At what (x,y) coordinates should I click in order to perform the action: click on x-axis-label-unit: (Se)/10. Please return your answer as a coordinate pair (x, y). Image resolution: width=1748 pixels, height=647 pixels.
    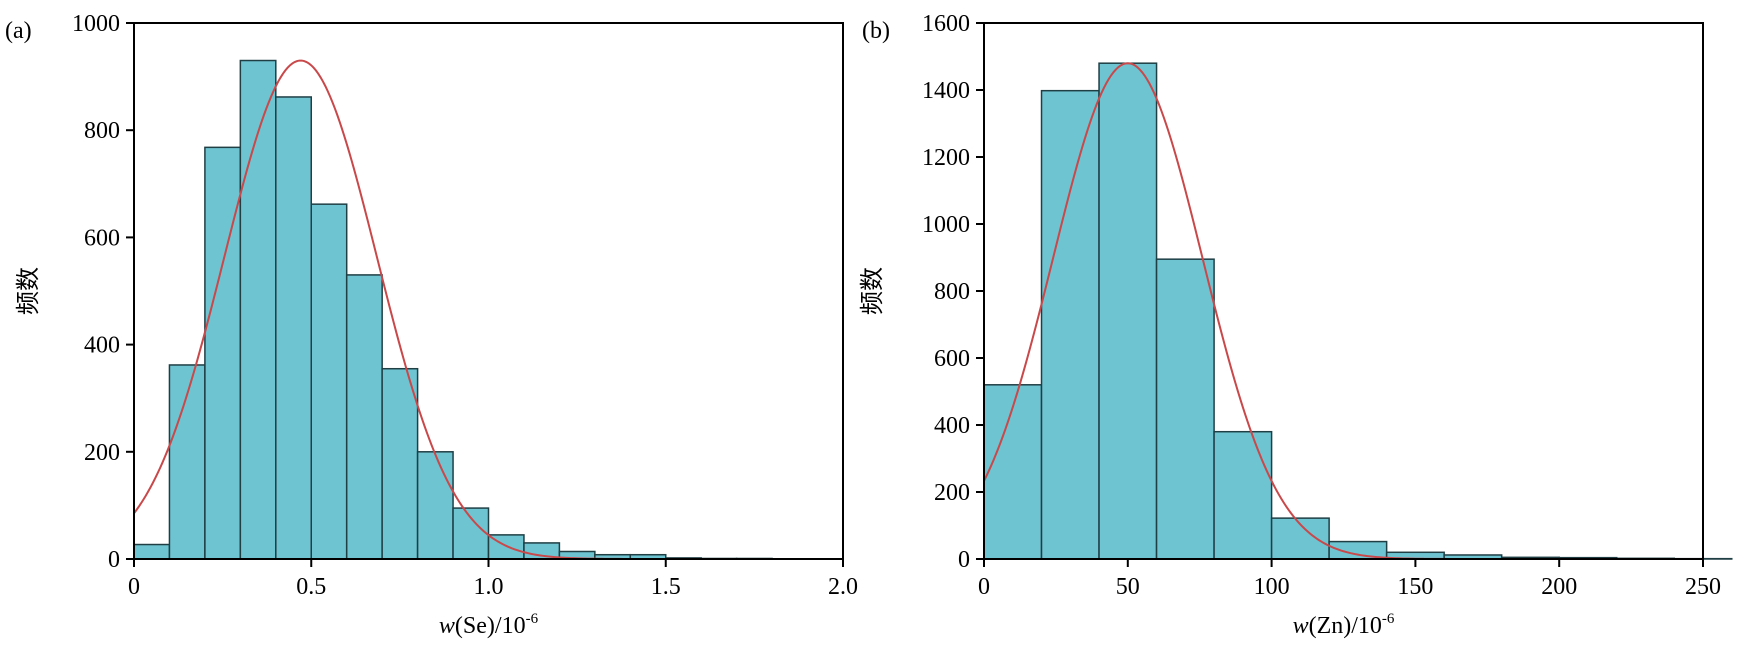
    Looking at the image, I should click on (490, 626).